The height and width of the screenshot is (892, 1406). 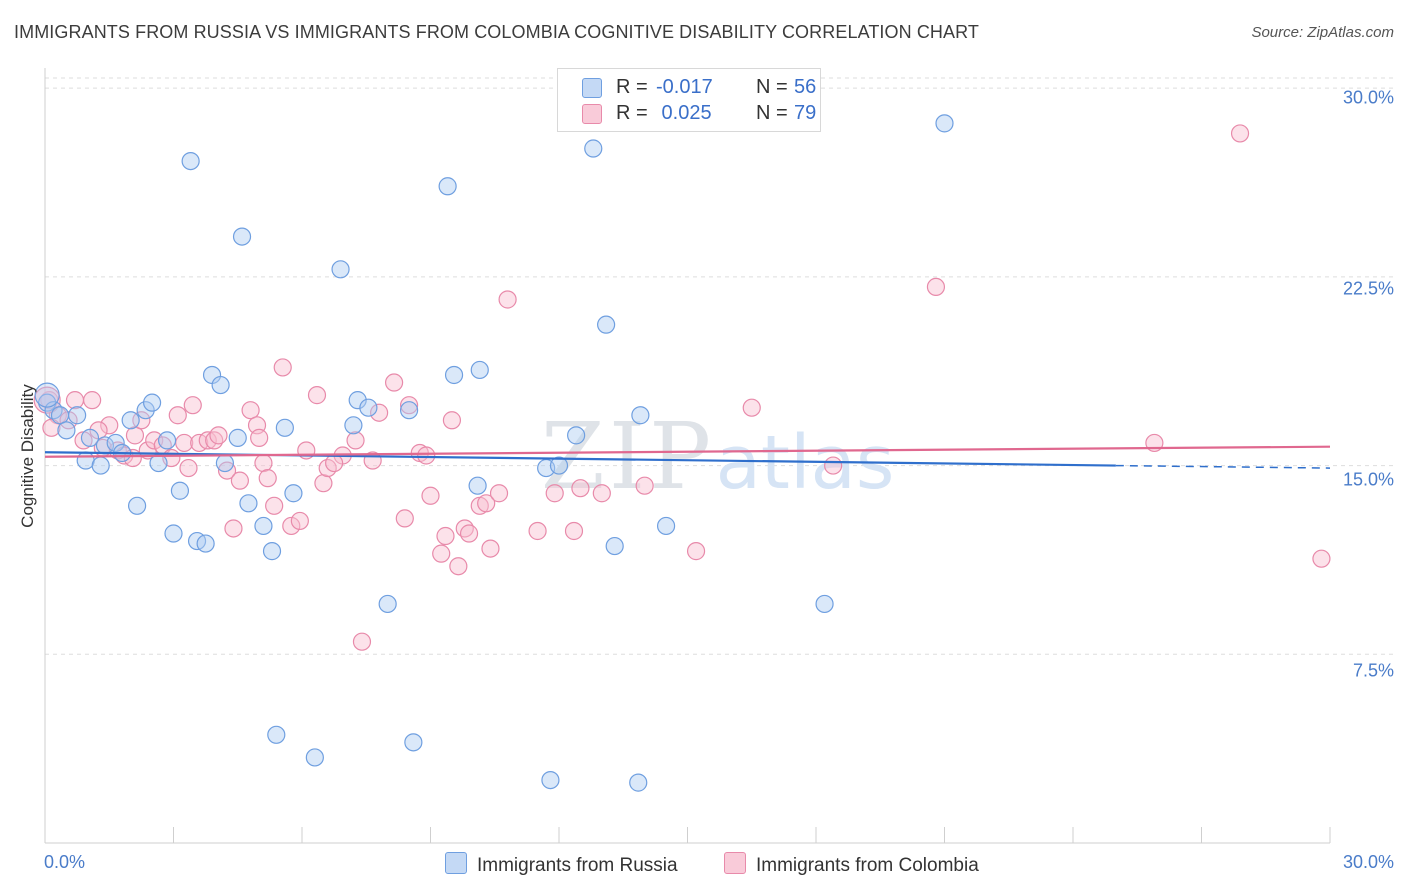 I want to click on y-tick-label: 30.0%, so click(x=1368, y=97).